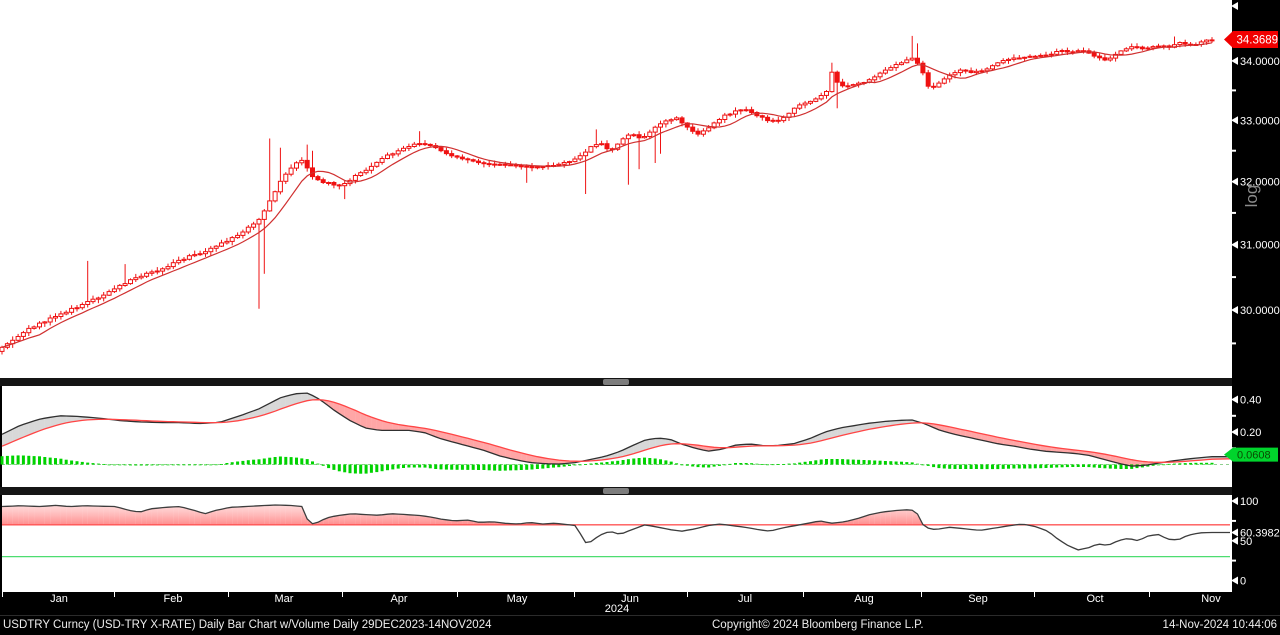 The height and width of the screenshot is (635, 1280). What do you see at coordinates (1211, 599) in the screenshot?
I see `month-label-nov: Nov` at bounding box center [1211, 599].